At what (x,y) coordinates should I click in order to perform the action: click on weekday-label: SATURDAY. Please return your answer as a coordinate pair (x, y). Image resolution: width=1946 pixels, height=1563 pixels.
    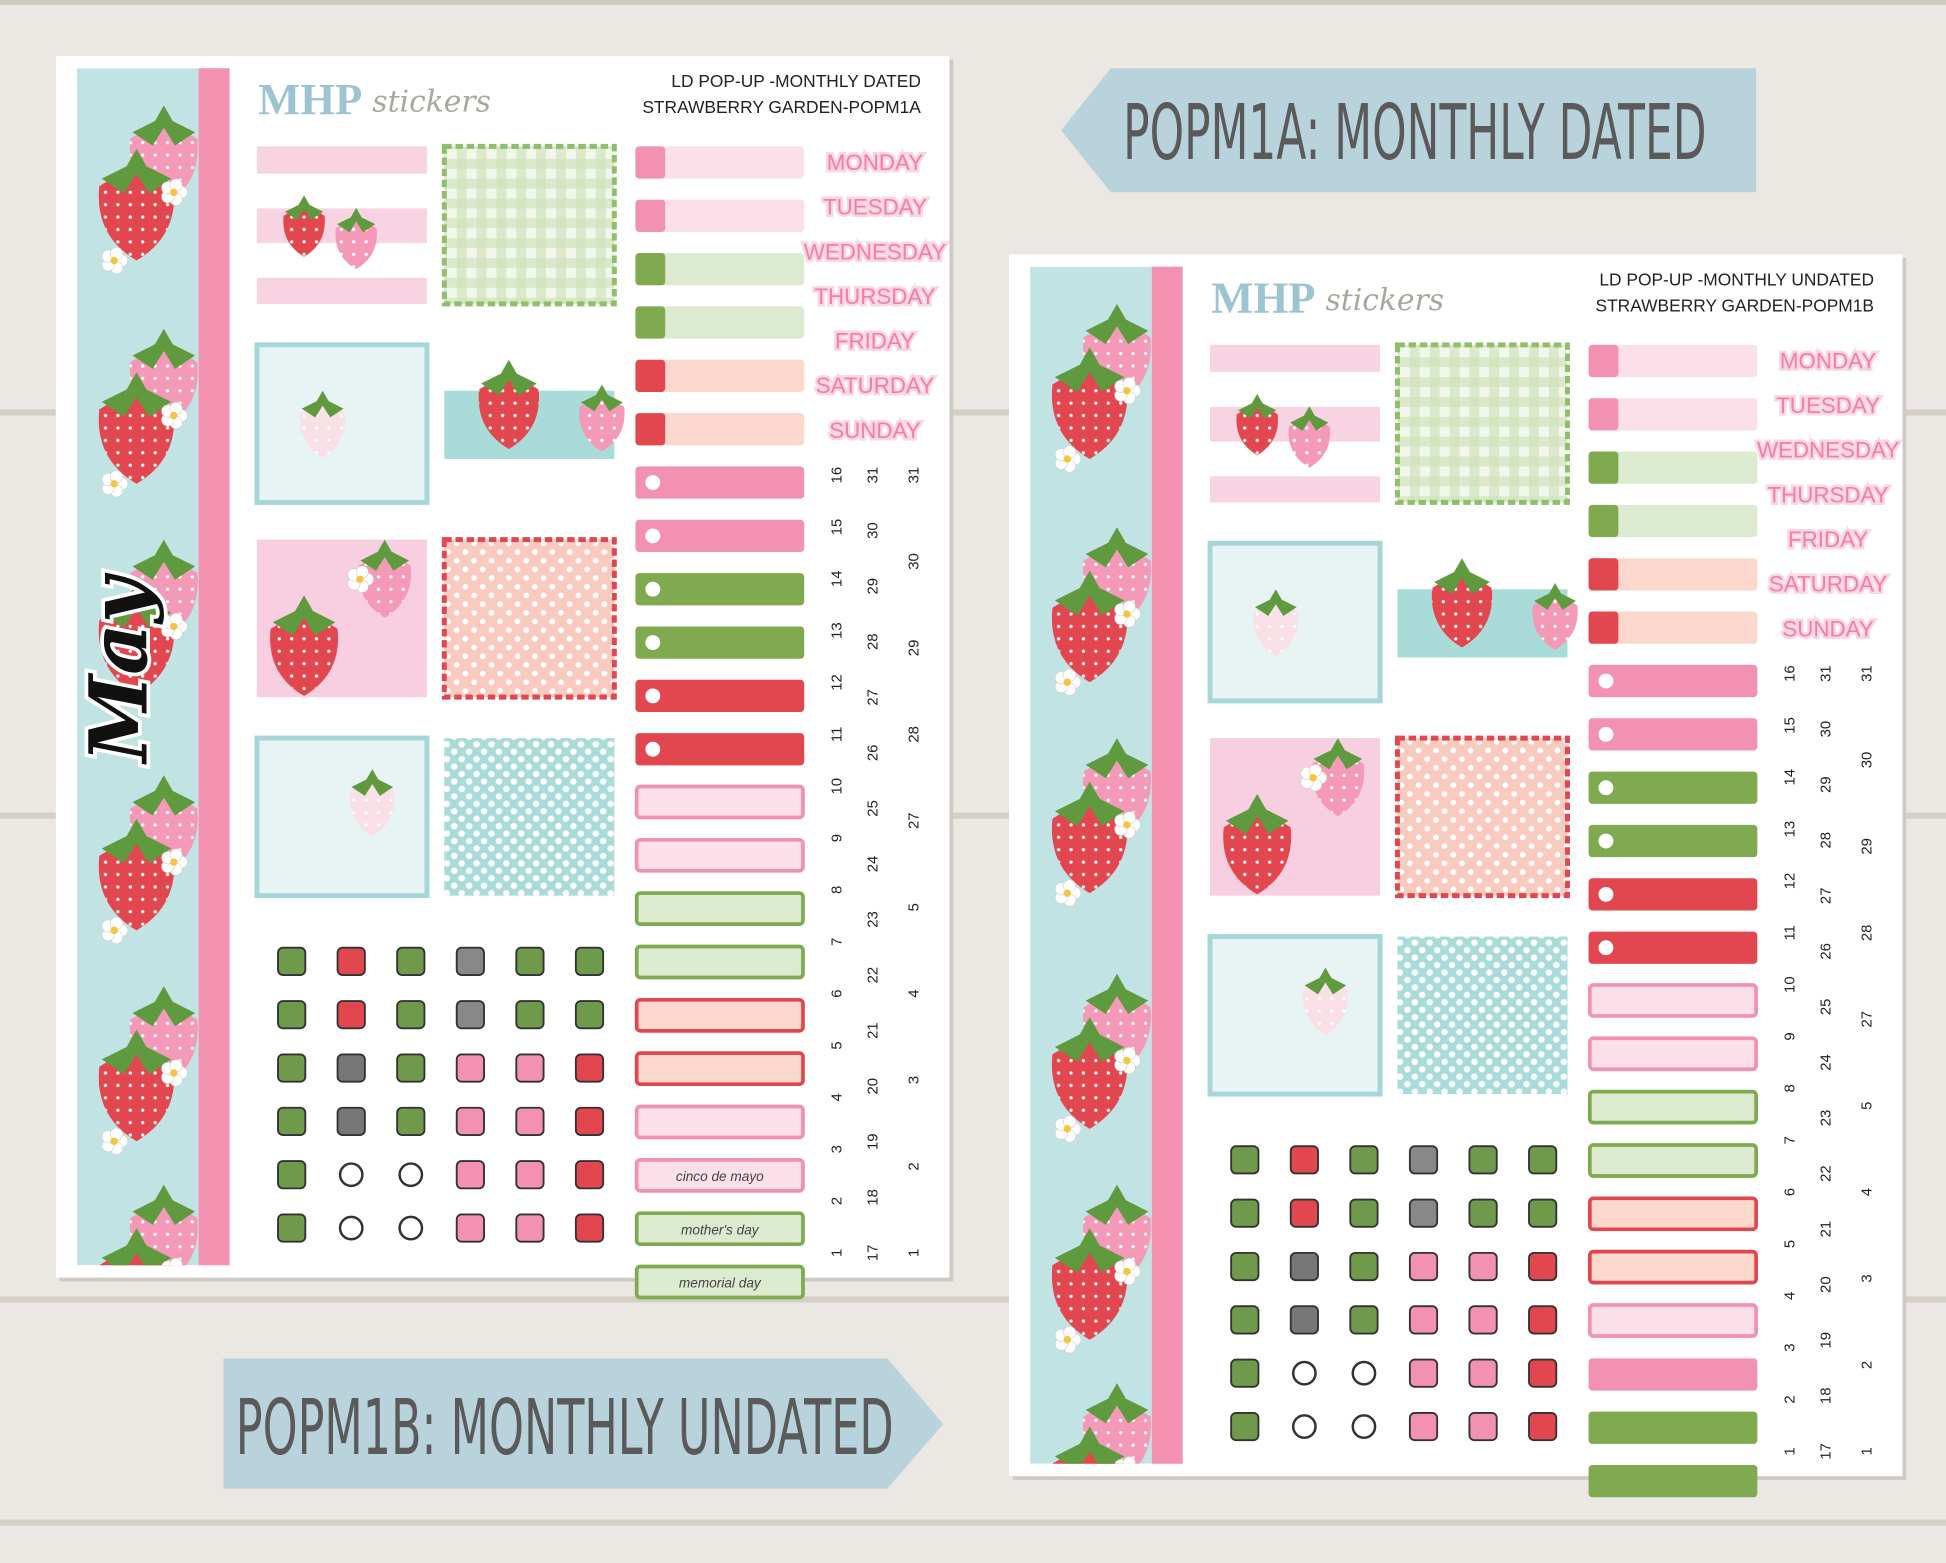
    Looking at the image, I should click on (875, 385).